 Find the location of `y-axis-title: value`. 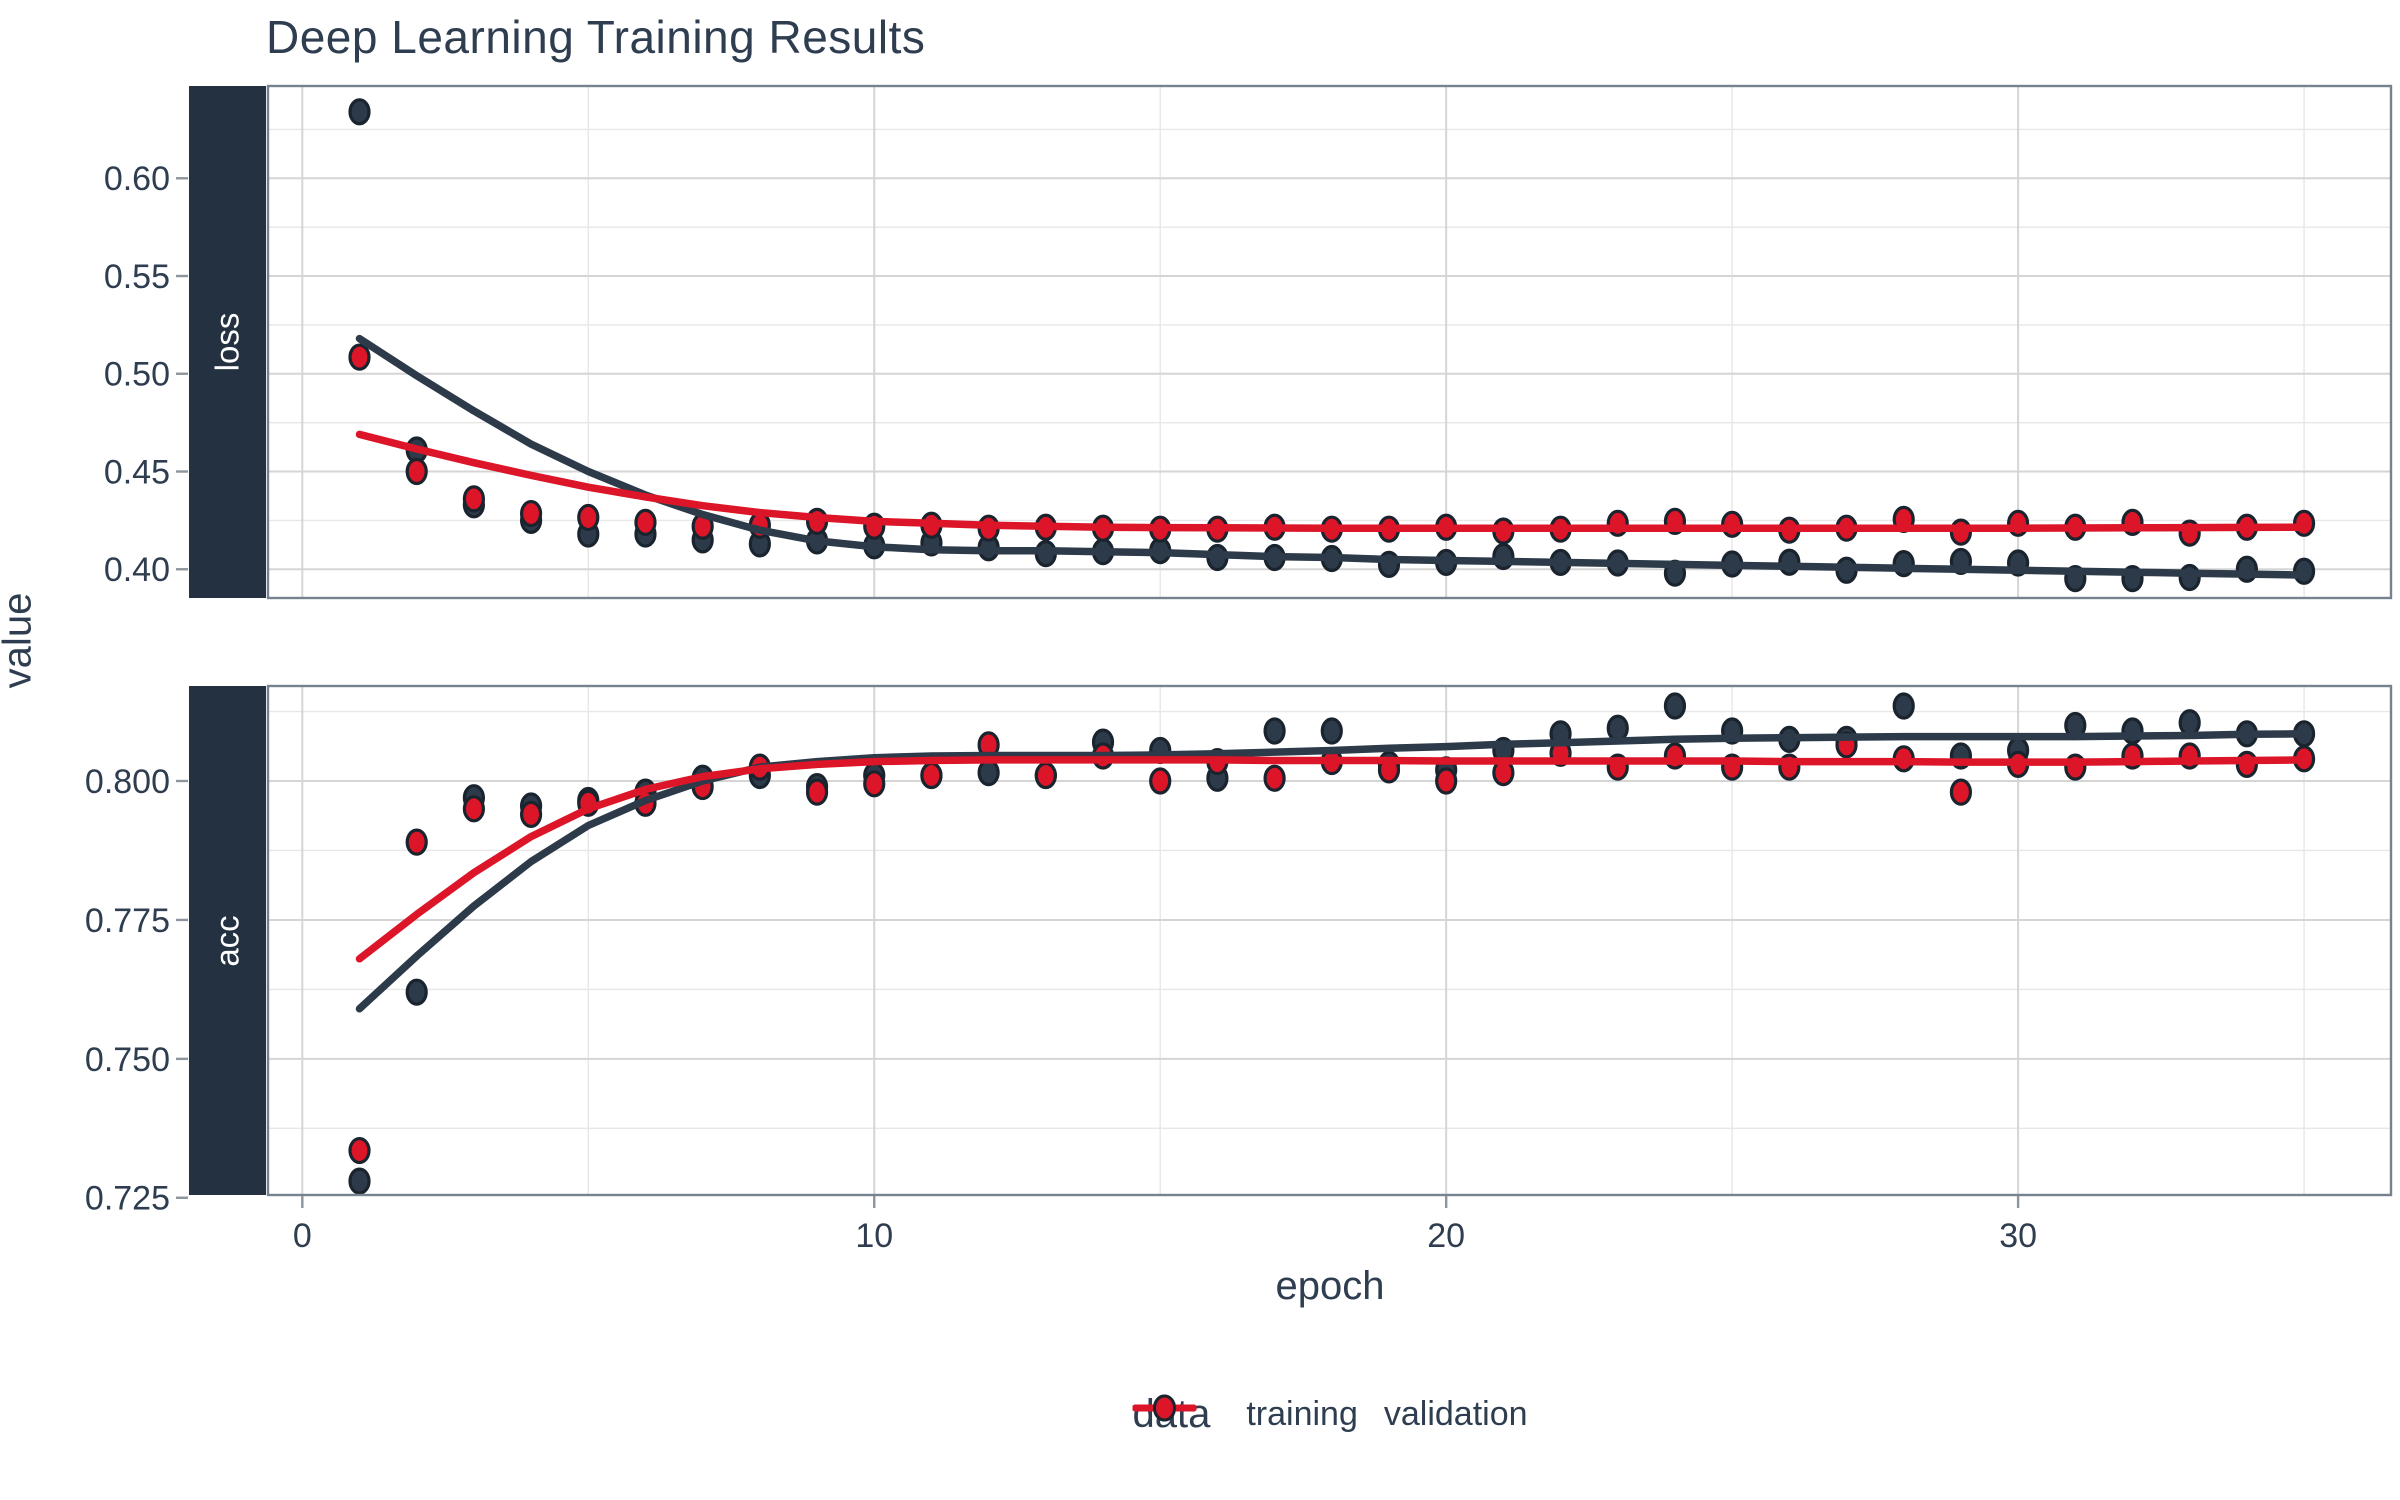

y-axis-title: value is located at coordinates (20, 640).